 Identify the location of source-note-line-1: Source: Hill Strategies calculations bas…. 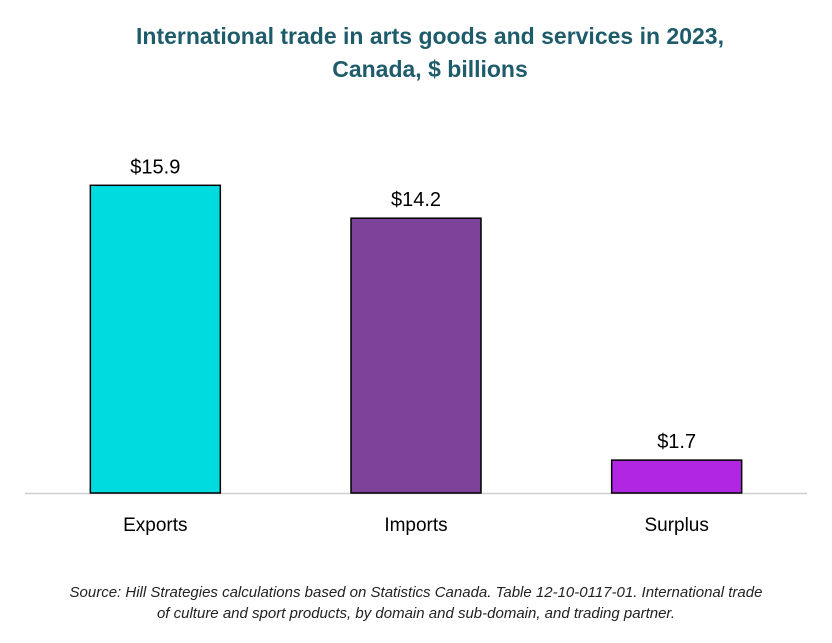
(416, 592).